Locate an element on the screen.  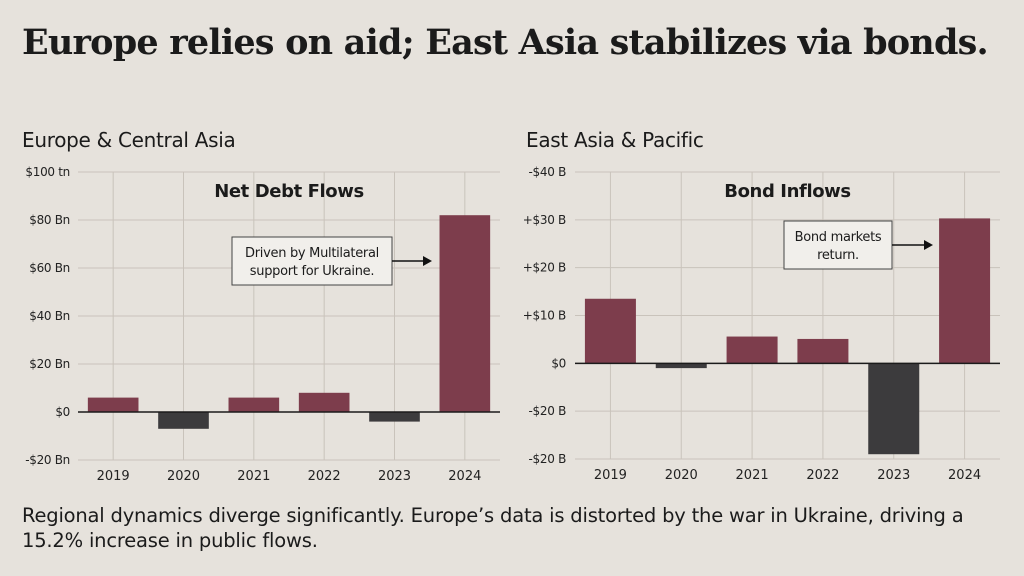
y-tick-label: $100 tn is located at coordinates (47, 172).